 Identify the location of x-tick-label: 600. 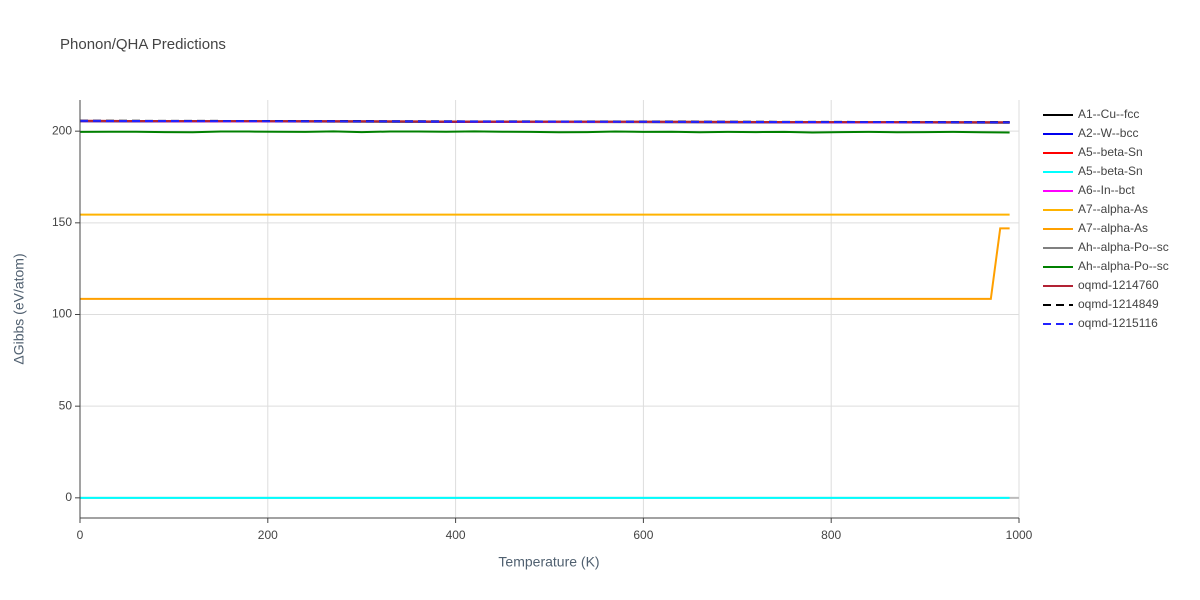
(643, 535).